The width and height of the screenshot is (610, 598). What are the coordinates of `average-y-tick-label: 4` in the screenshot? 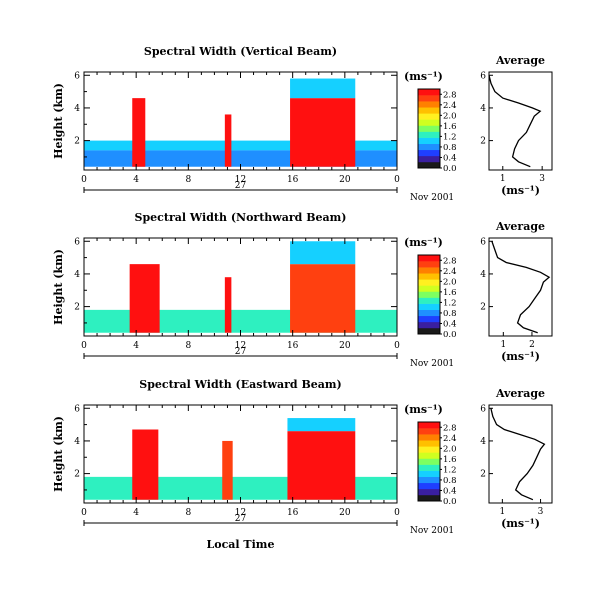 It's located at (483, 109).